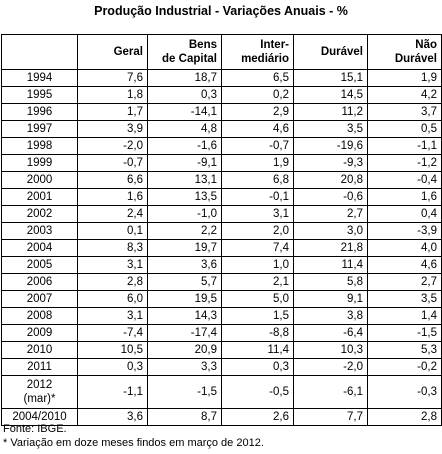 Image resolution: width=442 pixels, height=454 pixels. What do you see at coordinates (257, 265) in the screenshot?
I see `cell-intermediario: 1,0` at bounding box center [257, 265].